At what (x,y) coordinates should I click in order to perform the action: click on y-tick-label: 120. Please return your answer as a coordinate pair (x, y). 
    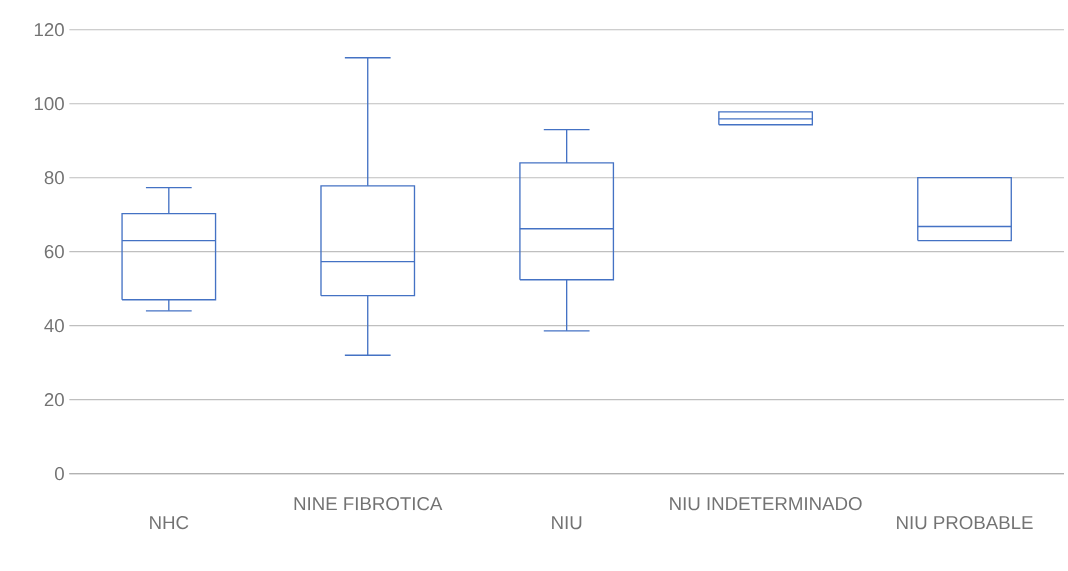
    Looking at the image, I should click on (49, 30).